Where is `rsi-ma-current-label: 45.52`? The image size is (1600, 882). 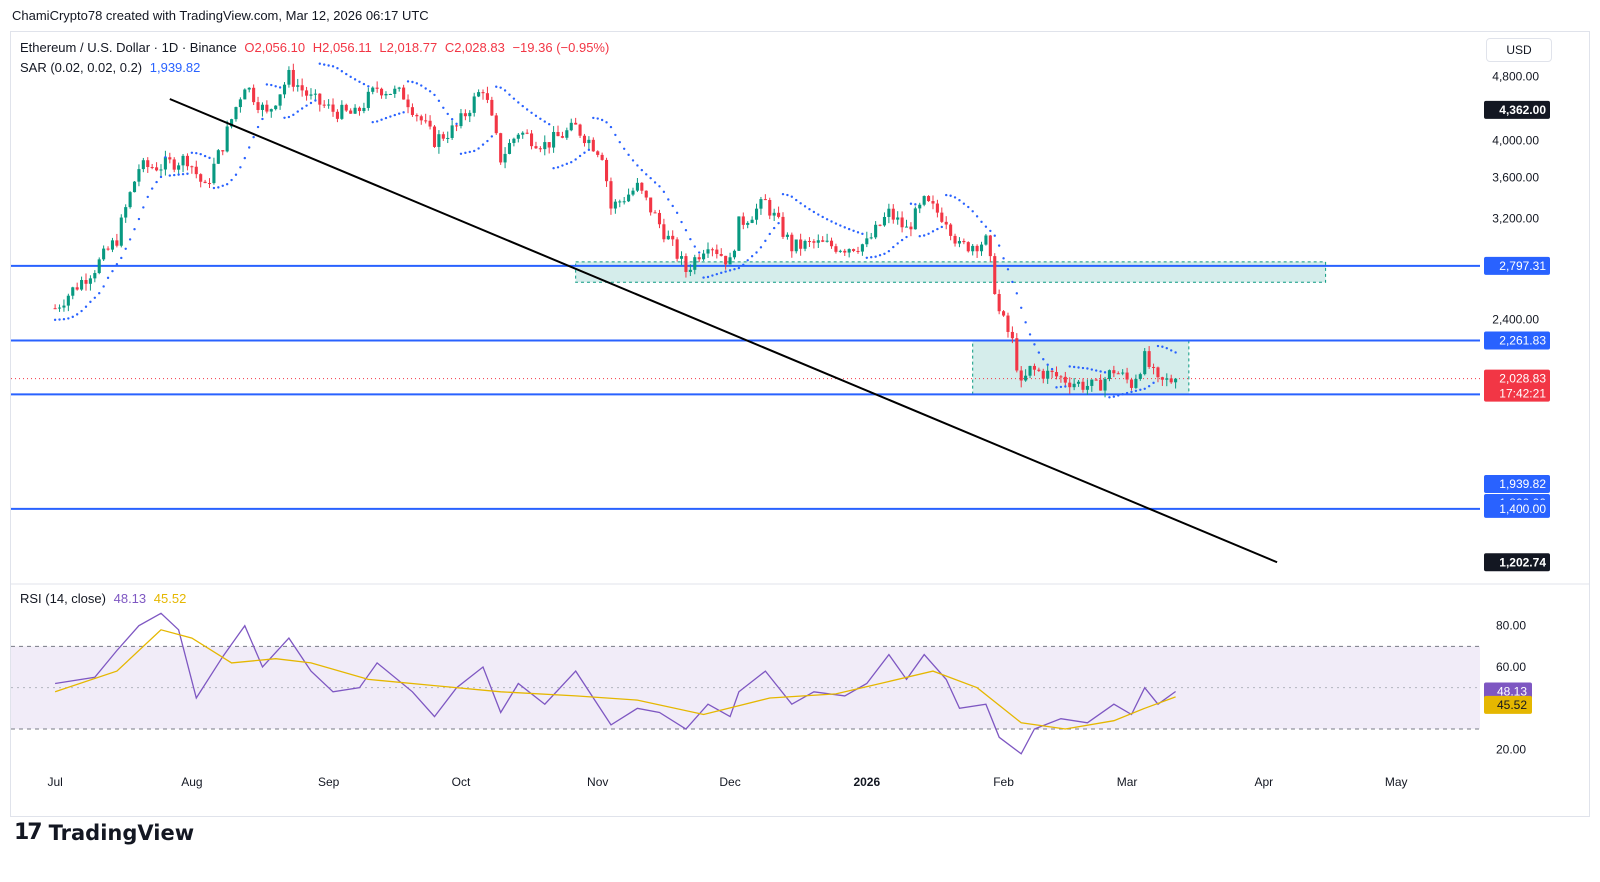 rsi-ma-current-label: 45.52 is located at coordinates (1512, 705).